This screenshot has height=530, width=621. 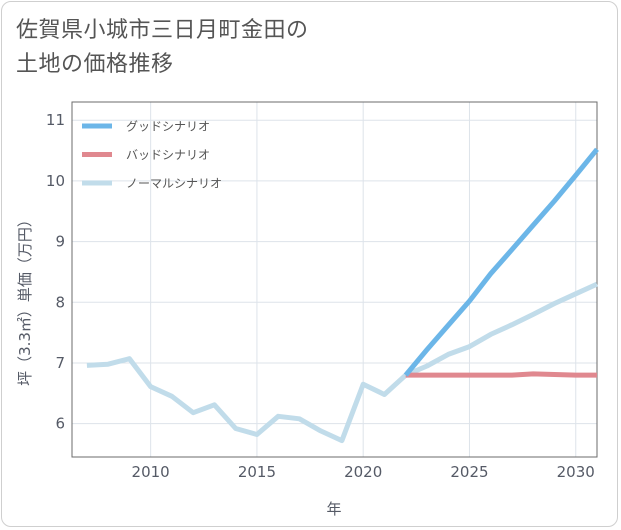 What do you see at coordinates (25, 299) in the screenshot?
I see `y-axis-title: 坪（3.3㎡）単価（万円）` at bounding box center [25, 299].